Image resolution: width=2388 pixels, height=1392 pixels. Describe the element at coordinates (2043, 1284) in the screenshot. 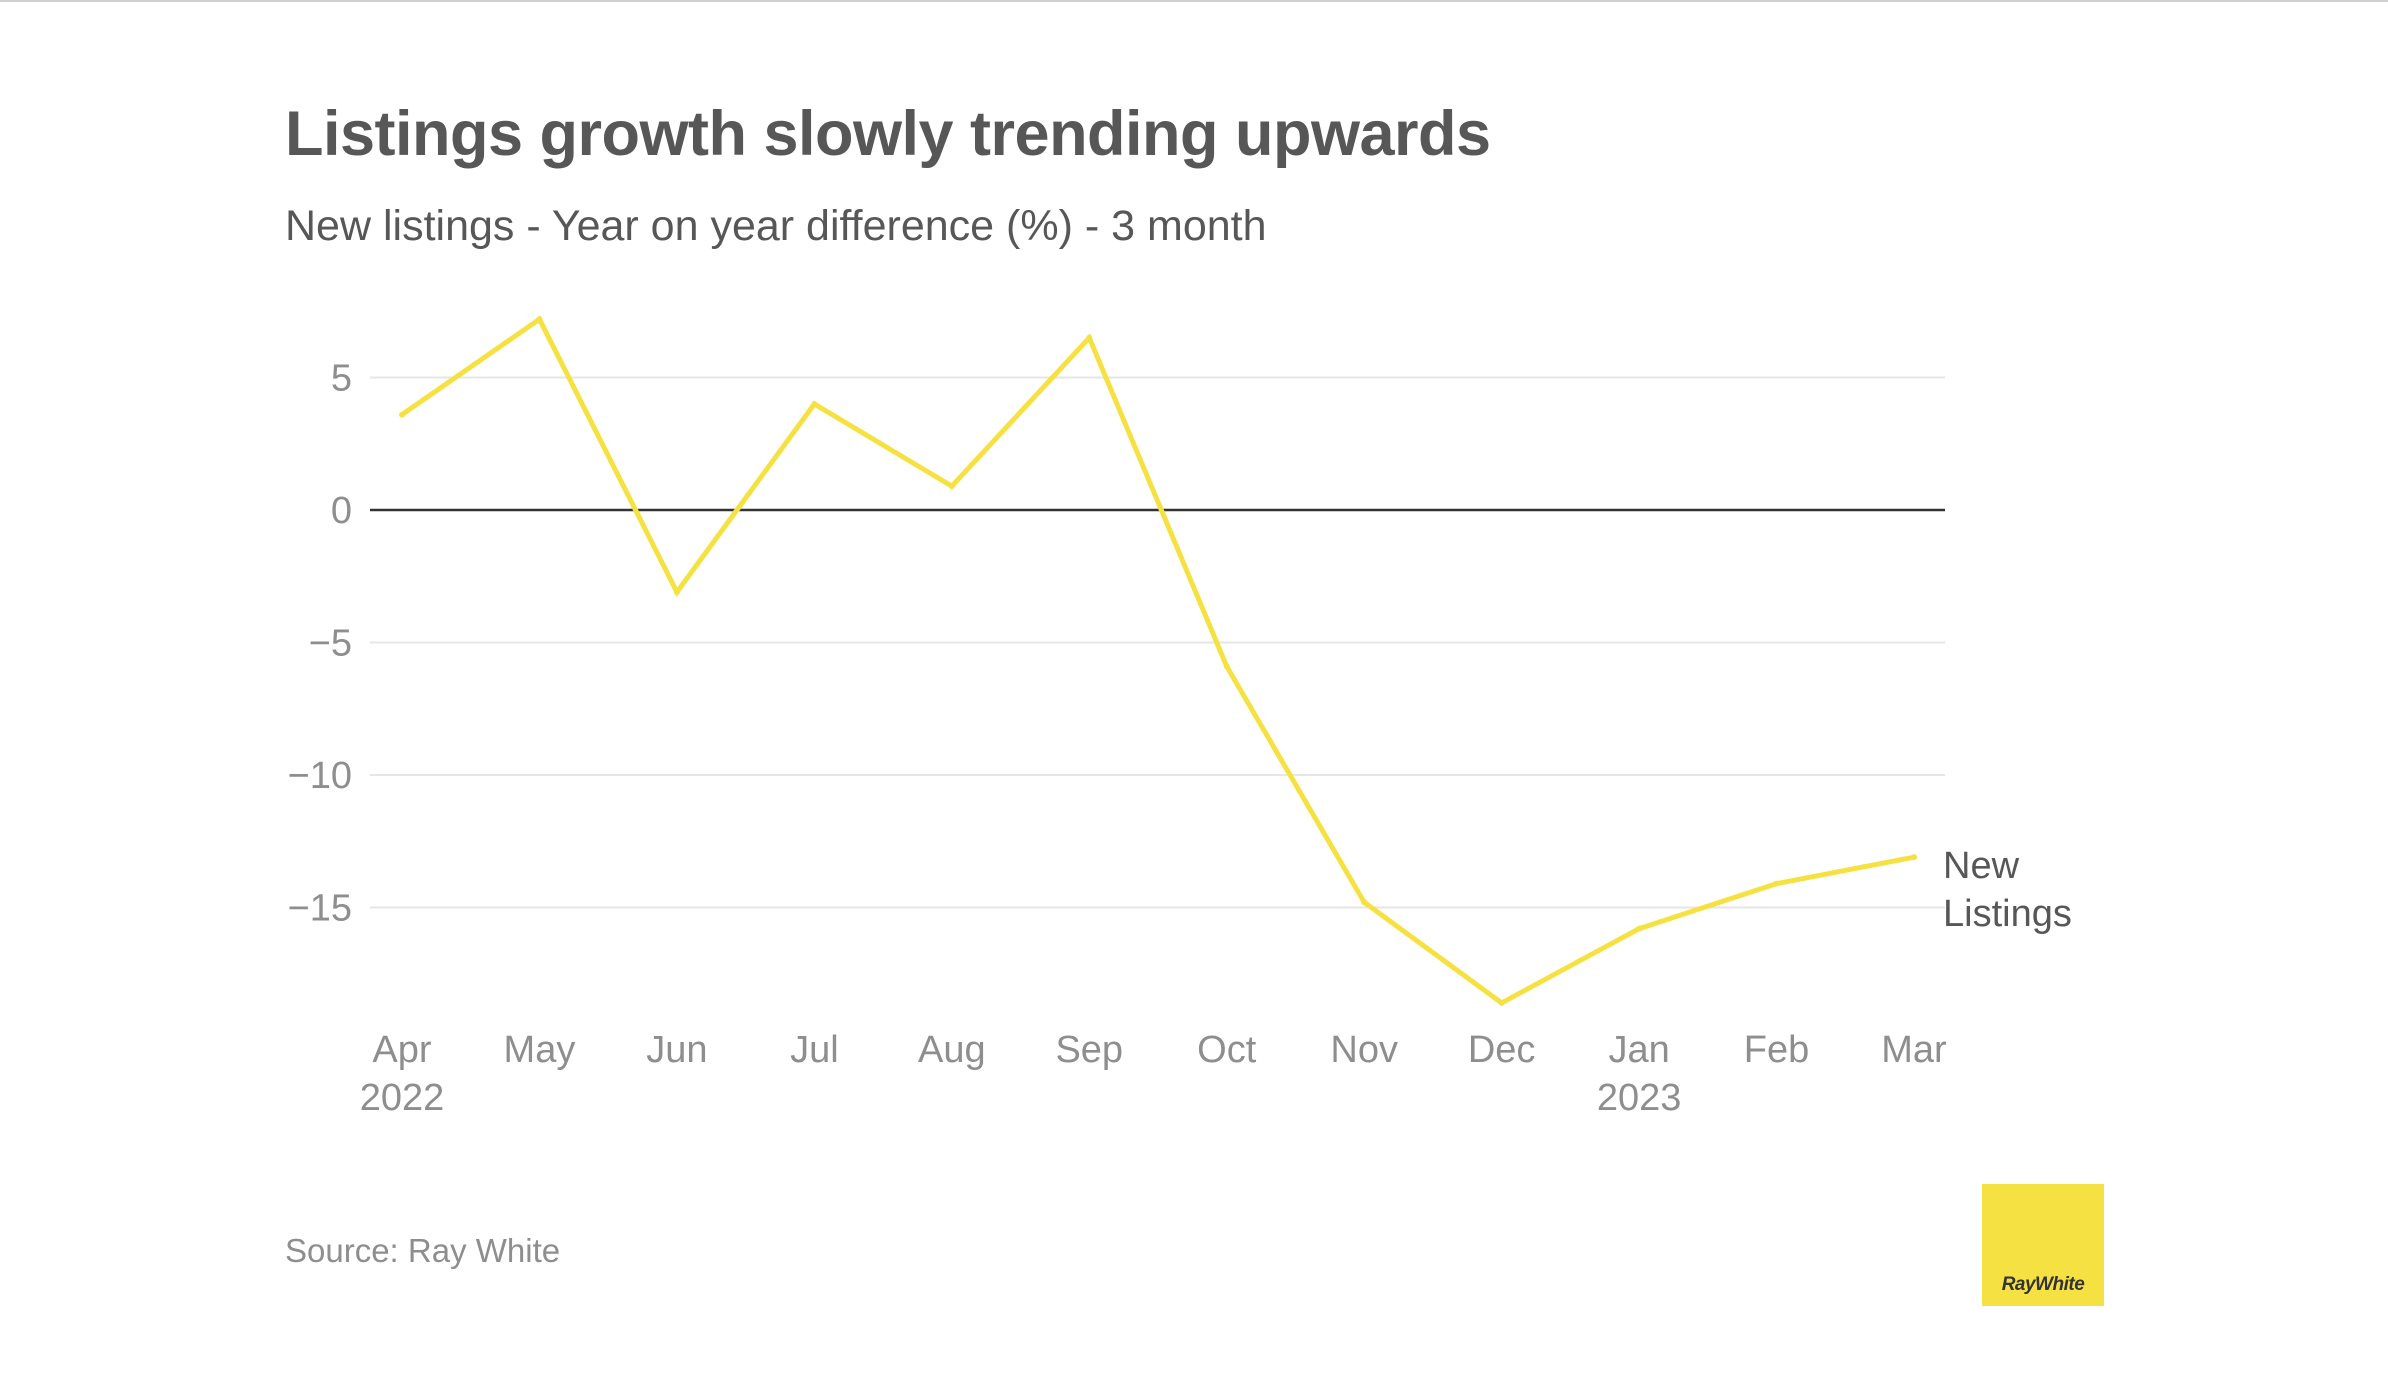

I see `logo-text: RayWhite` at that location.